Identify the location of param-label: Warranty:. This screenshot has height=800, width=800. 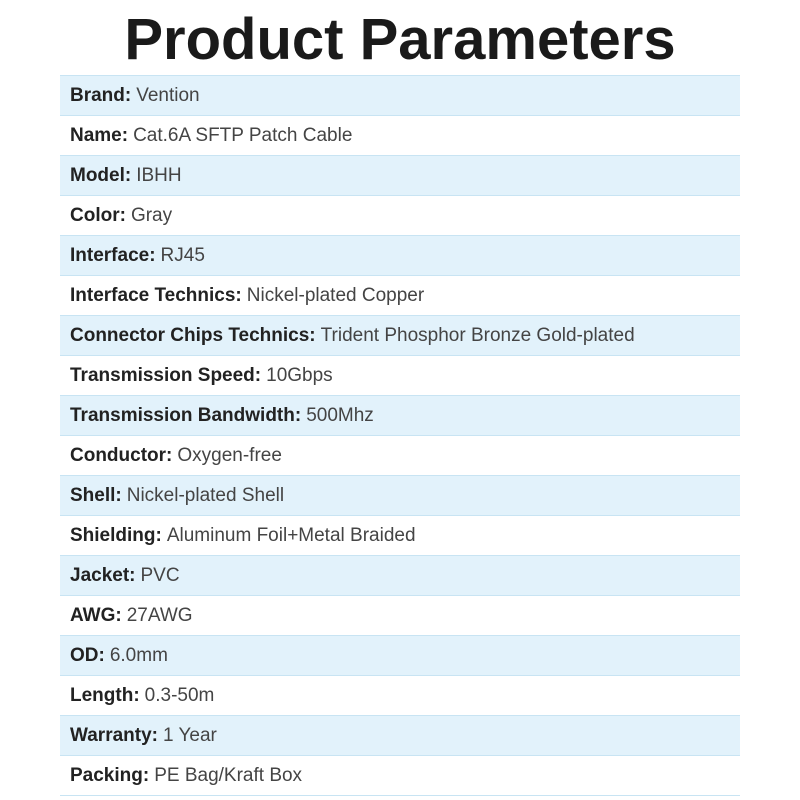
(114, 735).